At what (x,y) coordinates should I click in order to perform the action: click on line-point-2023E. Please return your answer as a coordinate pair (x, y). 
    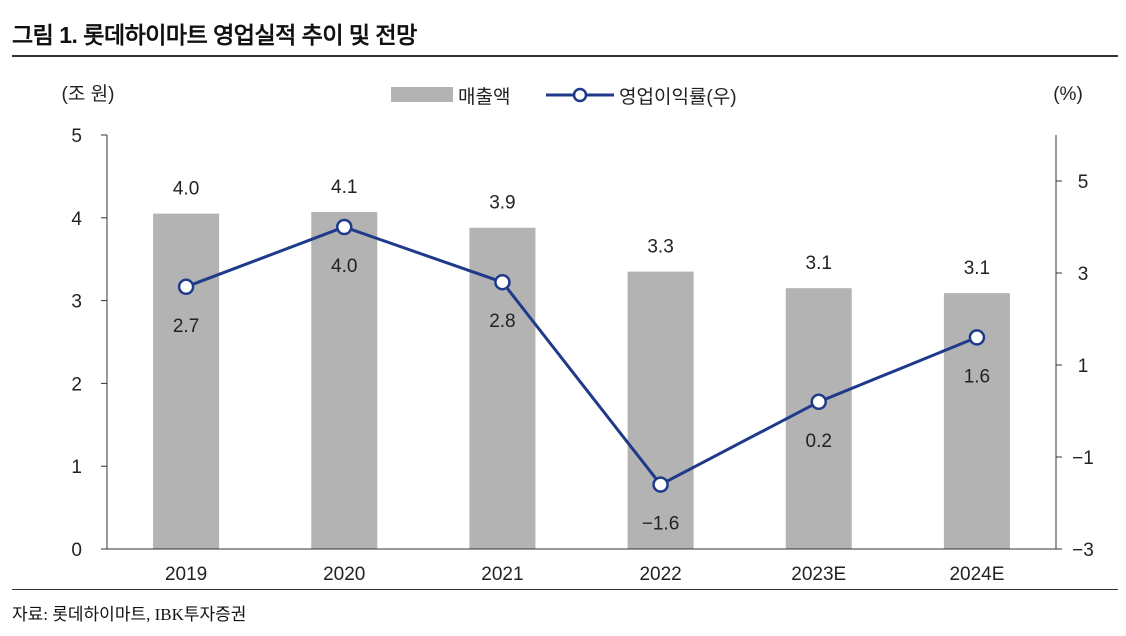
    Looking at the image, I should click on (818, 402).